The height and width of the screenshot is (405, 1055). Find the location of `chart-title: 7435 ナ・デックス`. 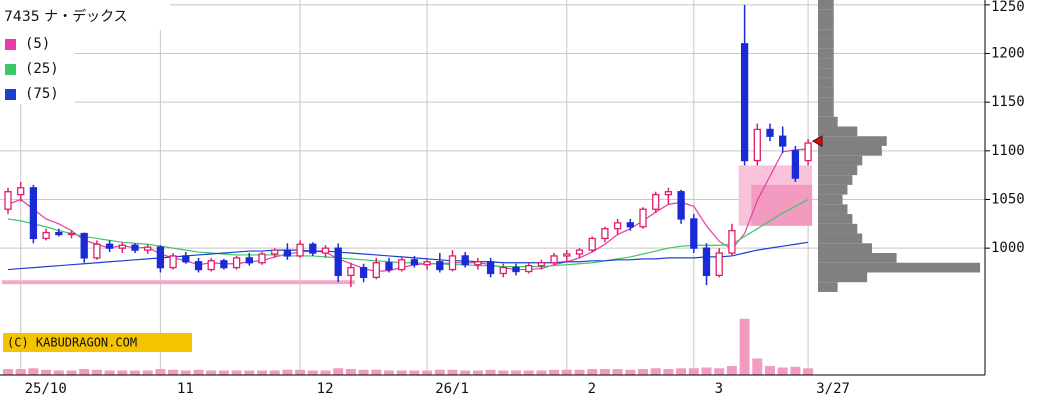

chart-title: 7435 ナ・デックス is located at coordinates (66, 16).